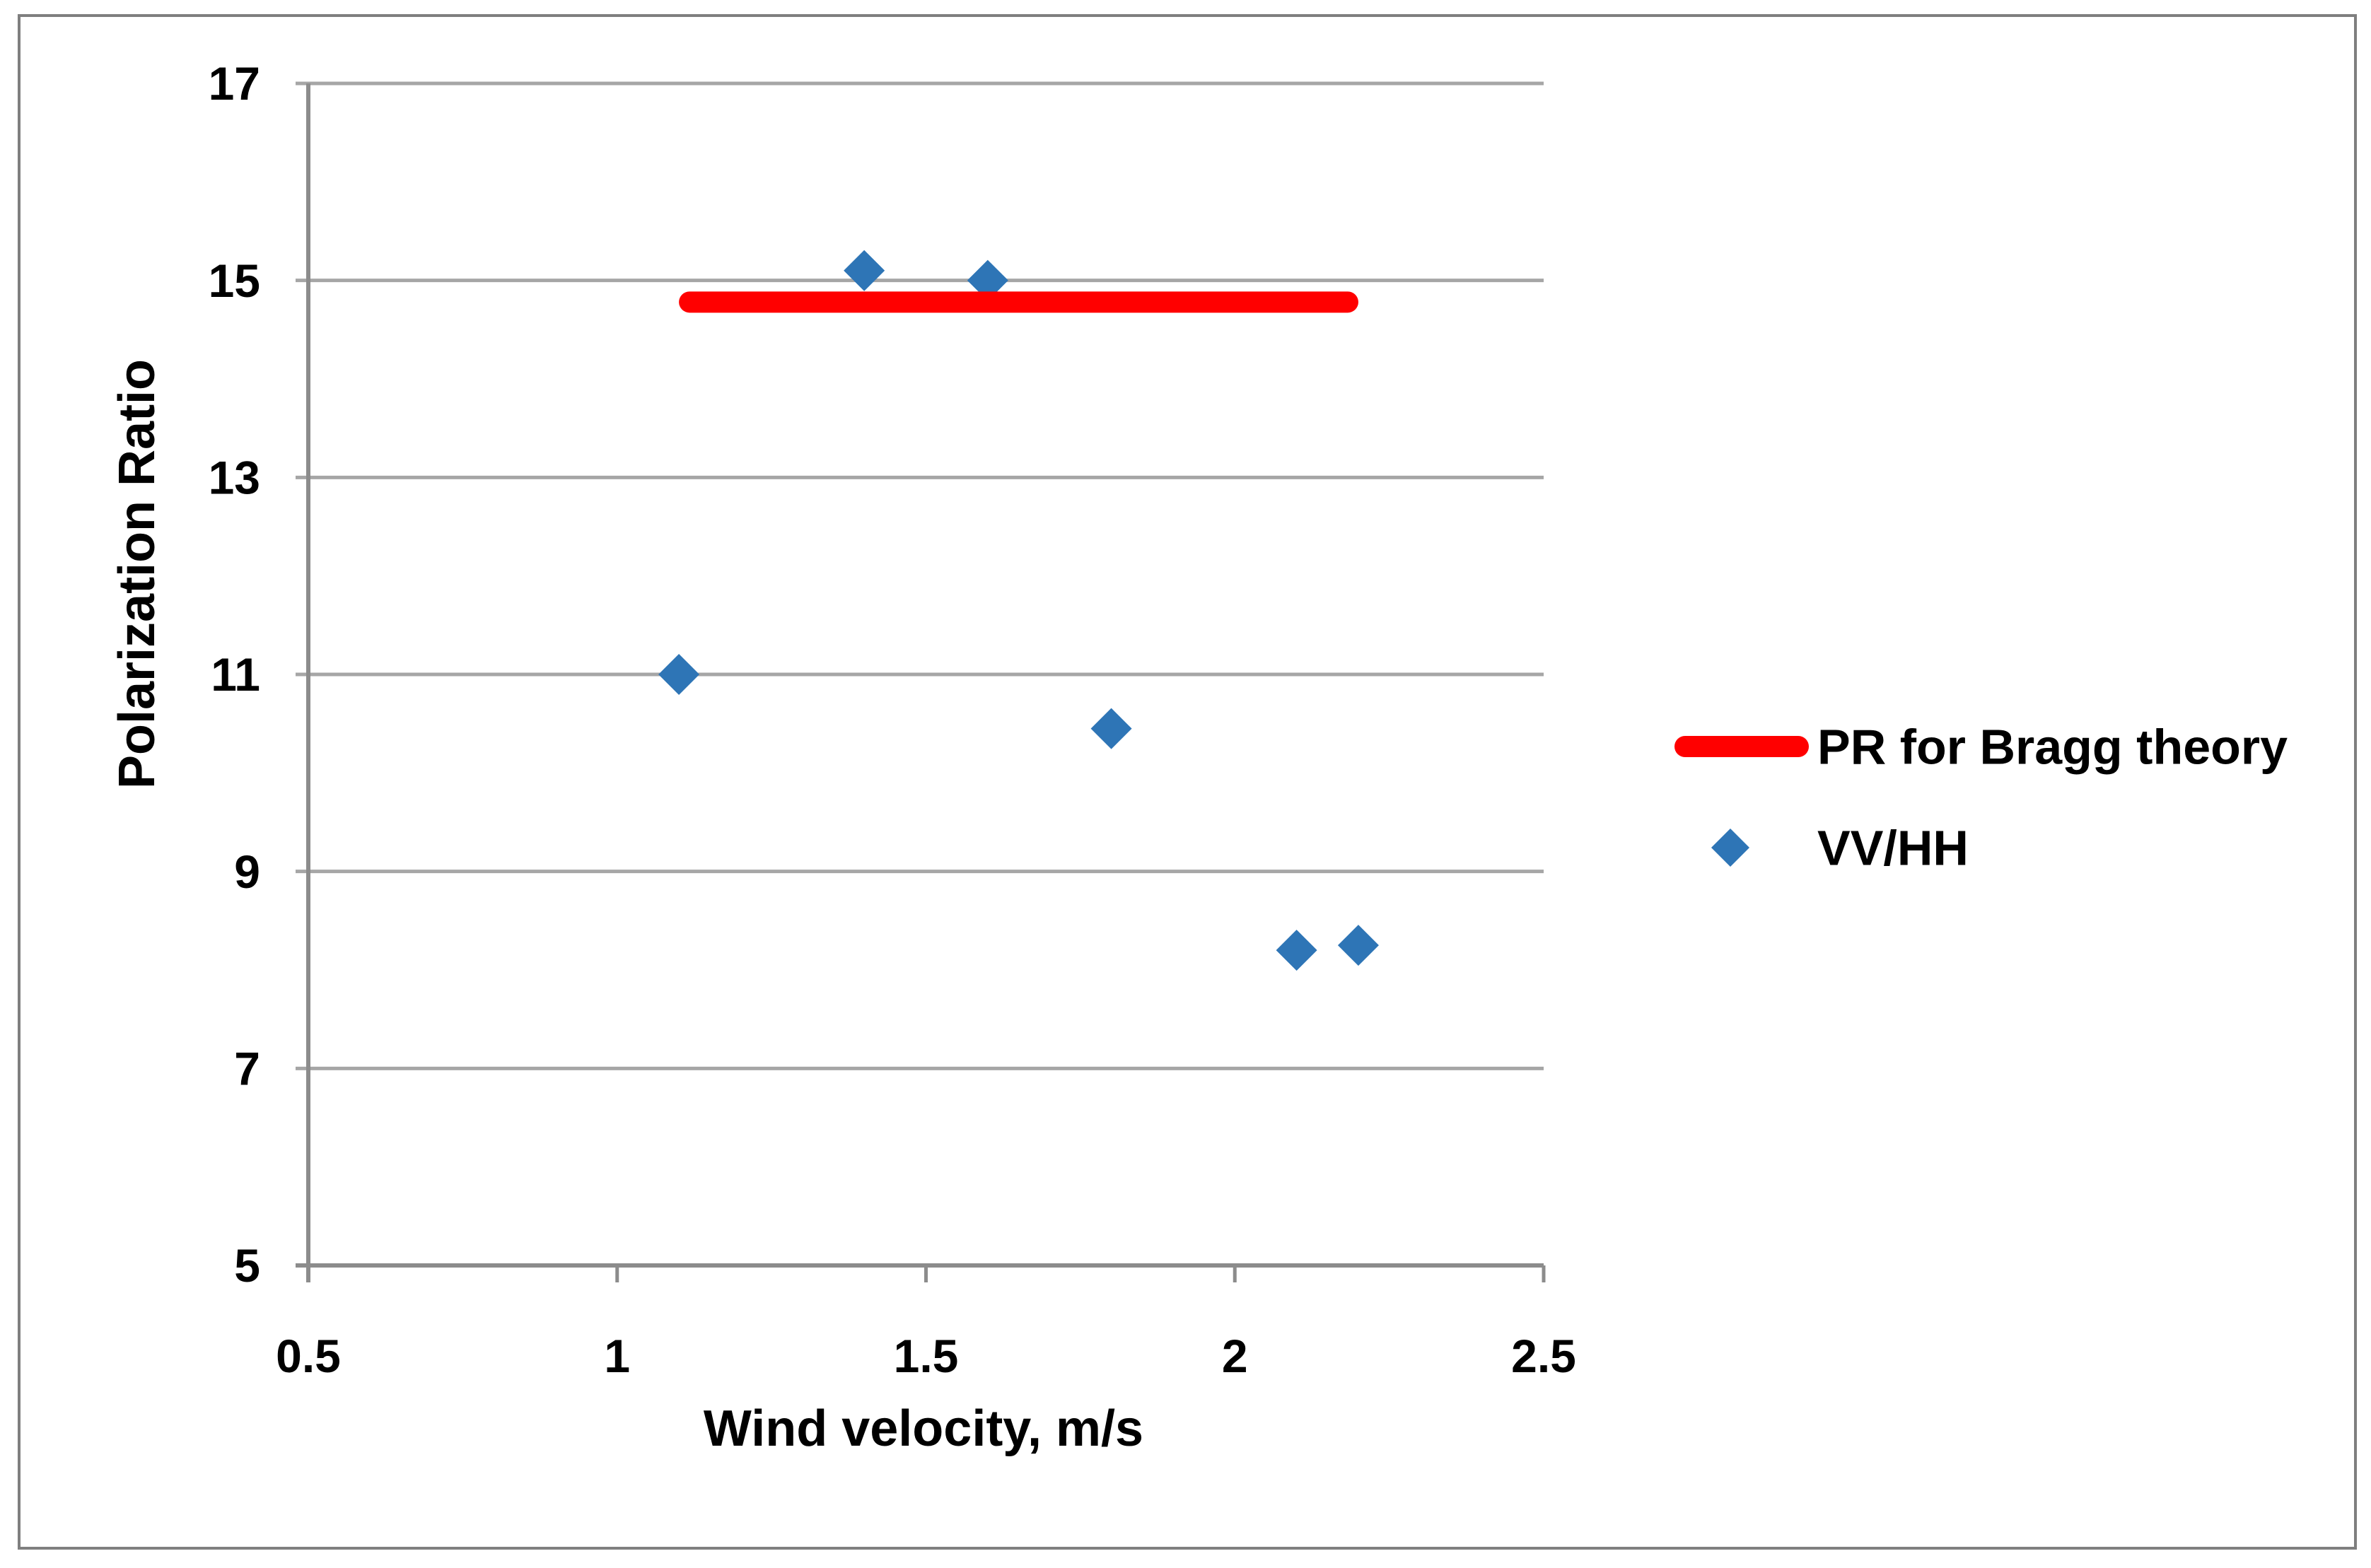 The image size is (2371, 1568). Describe the element at coordinates (234, 477) in the screenshot. I see `y-tick-label: 13` at that location.